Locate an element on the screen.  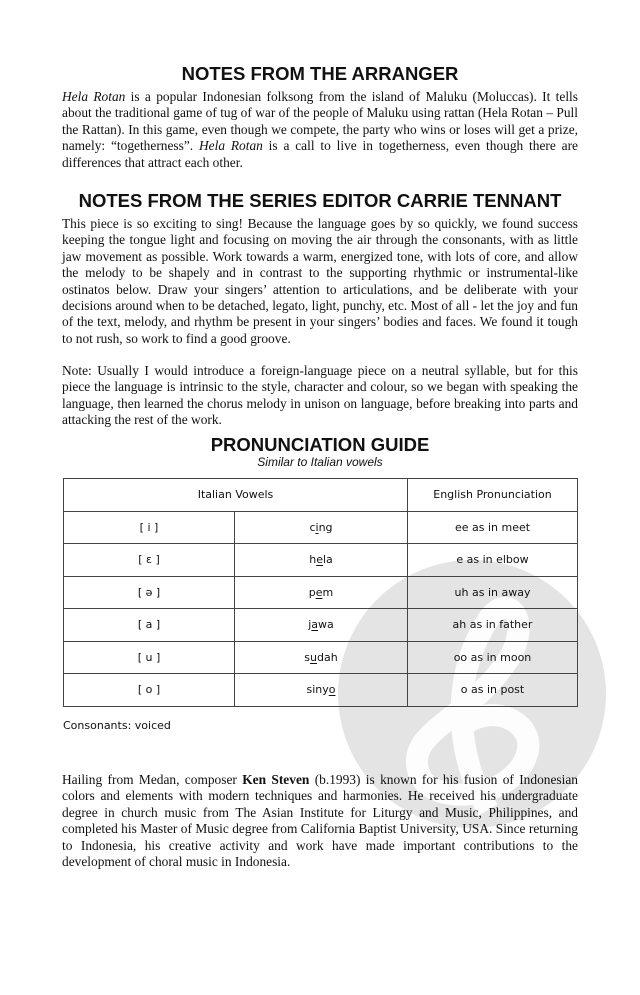
ipa-cell: [ u ] is located at coordinates (149, 657).